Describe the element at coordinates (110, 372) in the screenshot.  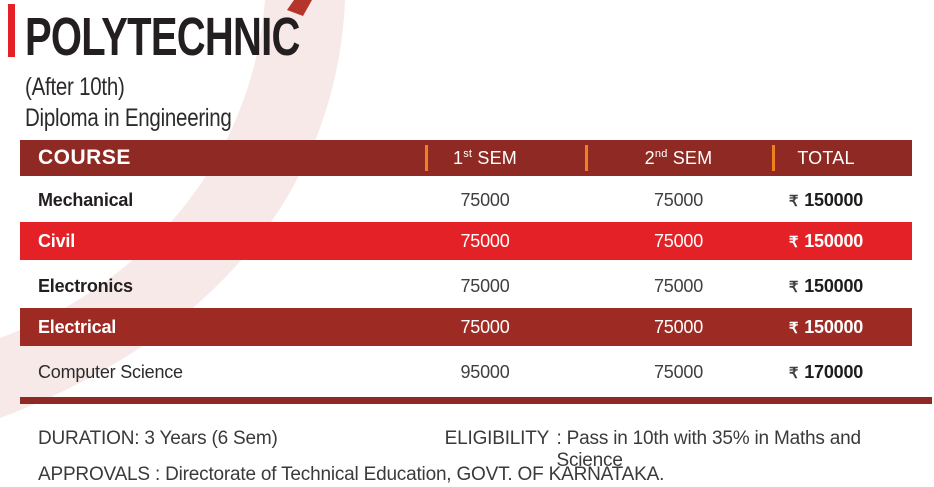
I see `course-name: Computer Science` at that location.